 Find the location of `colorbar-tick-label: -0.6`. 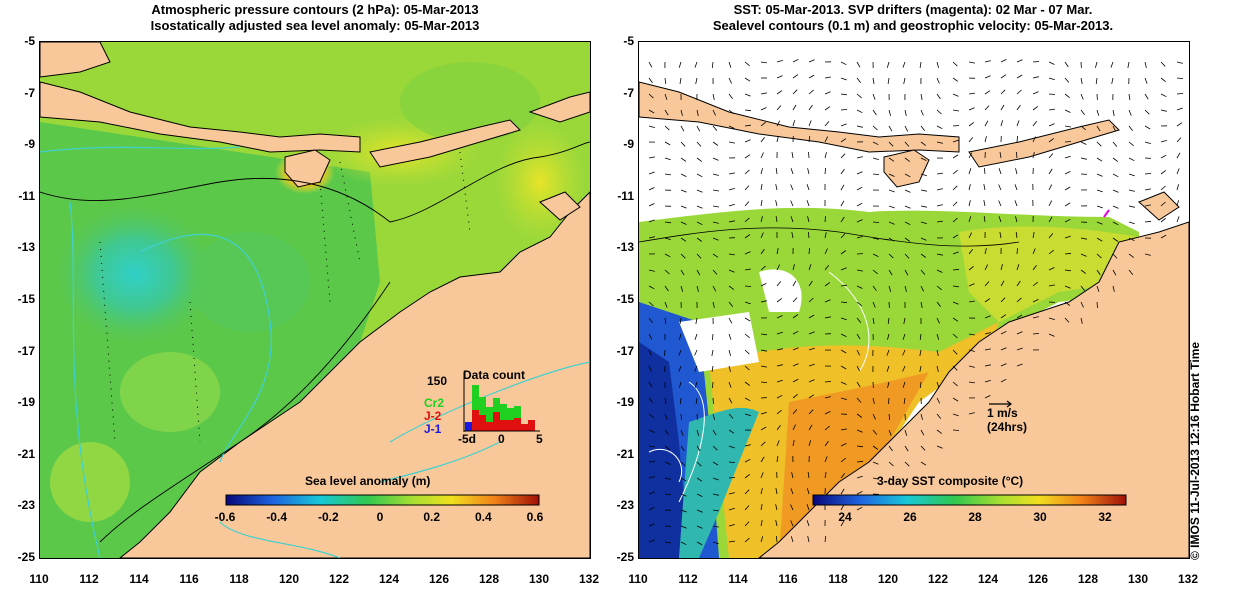

colorbar-tick-label: -0.6 is located at coordinates (225, 517).